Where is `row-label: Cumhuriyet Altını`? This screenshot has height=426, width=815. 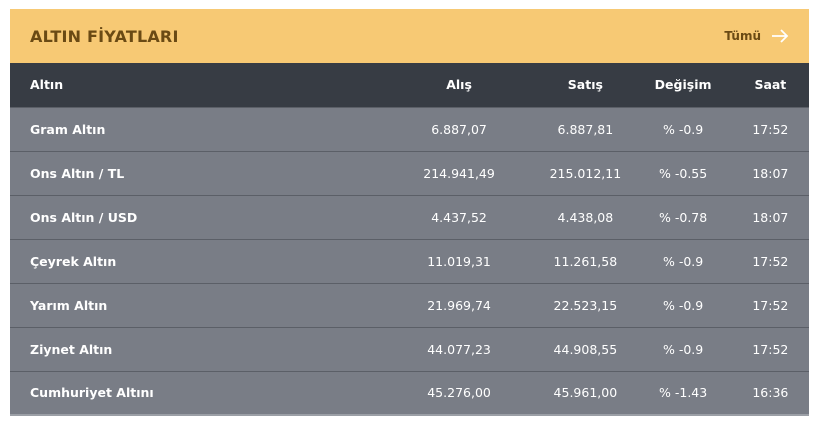
row-label: Cumhuriyet Altını is located at coordinates (92, 393).